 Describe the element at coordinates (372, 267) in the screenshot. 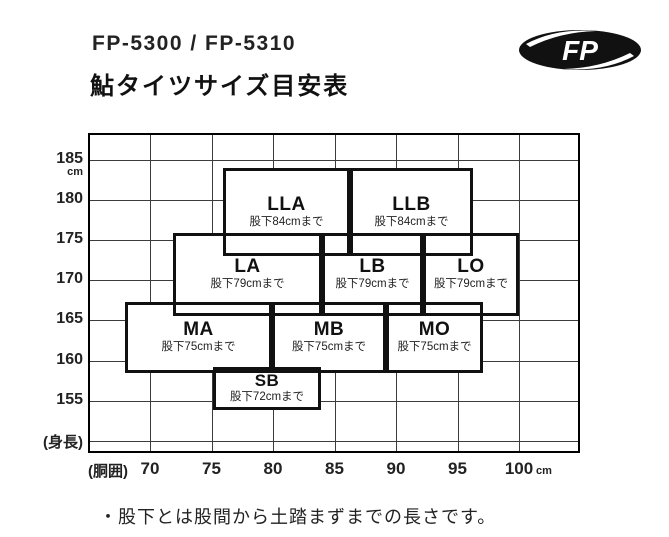

I see `size-box-label: LB` at that location.